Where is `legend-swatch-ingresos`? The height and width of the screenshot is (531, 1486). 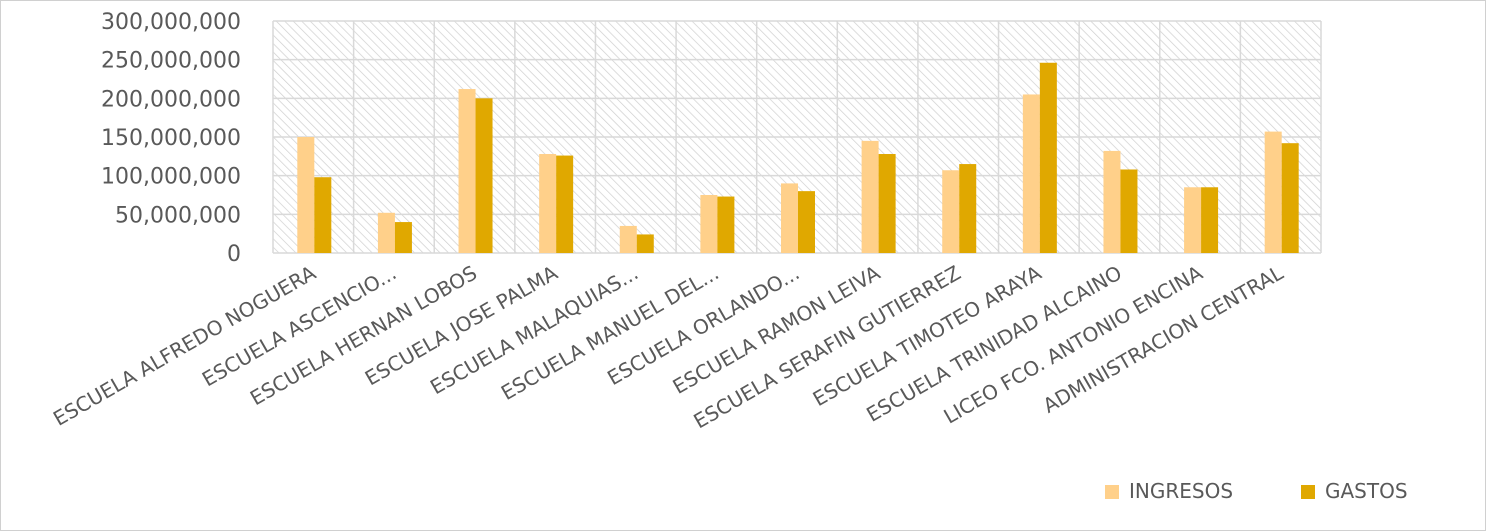
legend-swatch-ingresos is located at coordinates (1112, 492).